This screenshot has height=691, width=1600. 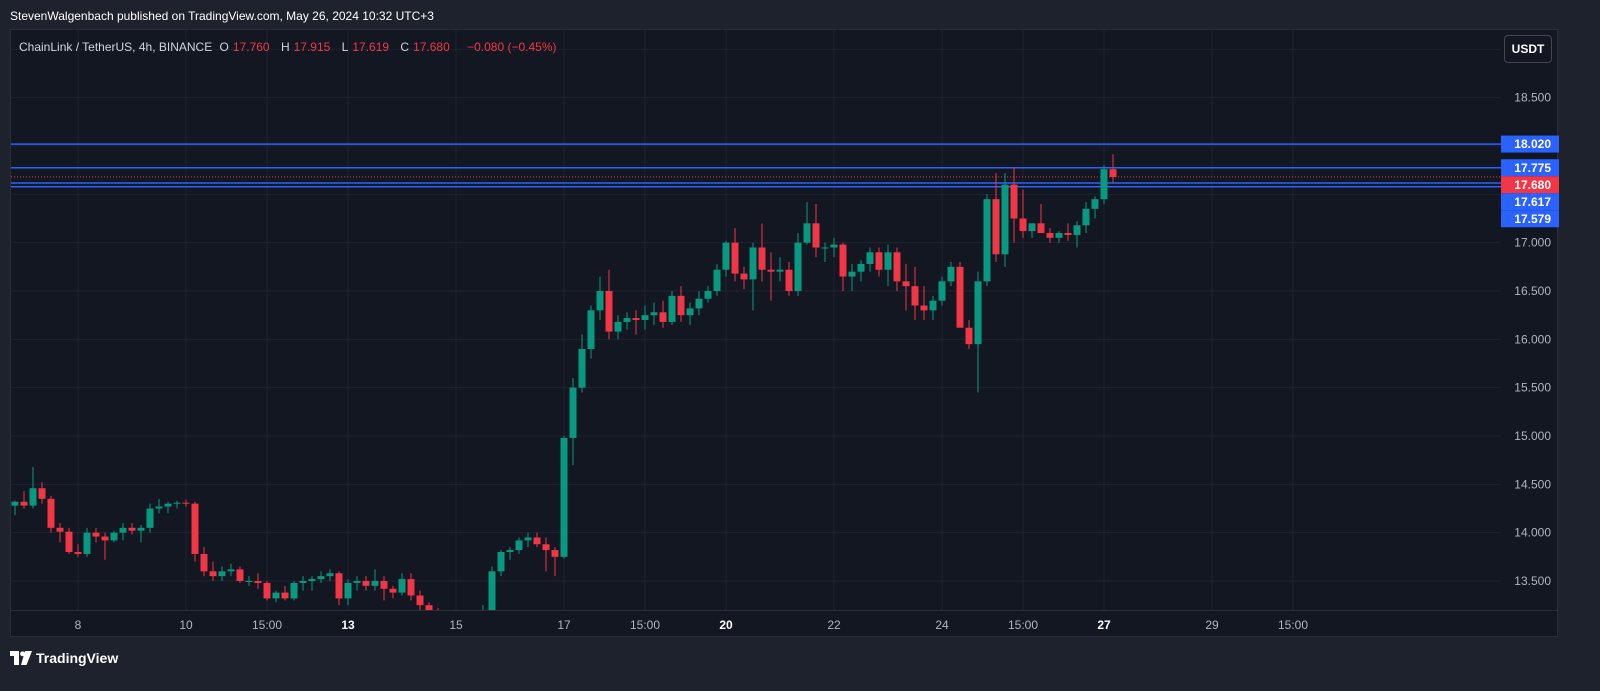 I want to click on y-tick-label: 15.000, so click(x=1532, y=436).